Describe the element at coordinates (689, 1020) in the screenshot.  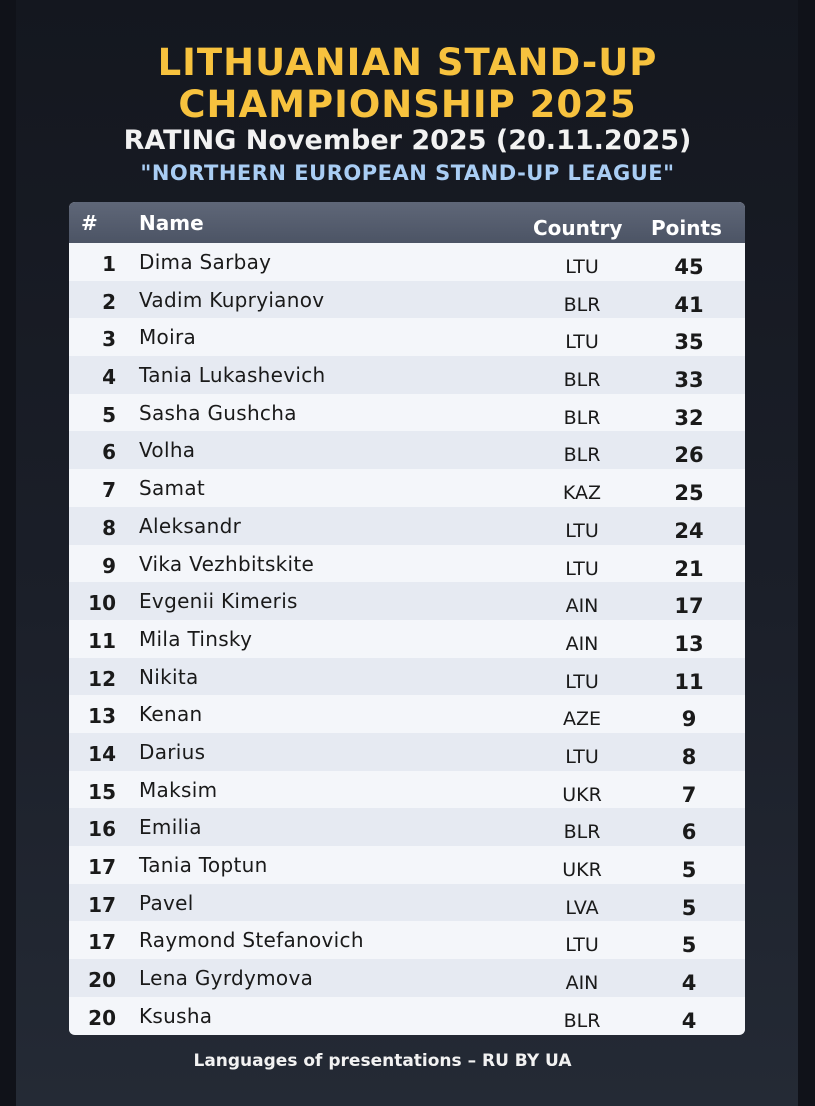
I see `points-cell: 4` at that location.